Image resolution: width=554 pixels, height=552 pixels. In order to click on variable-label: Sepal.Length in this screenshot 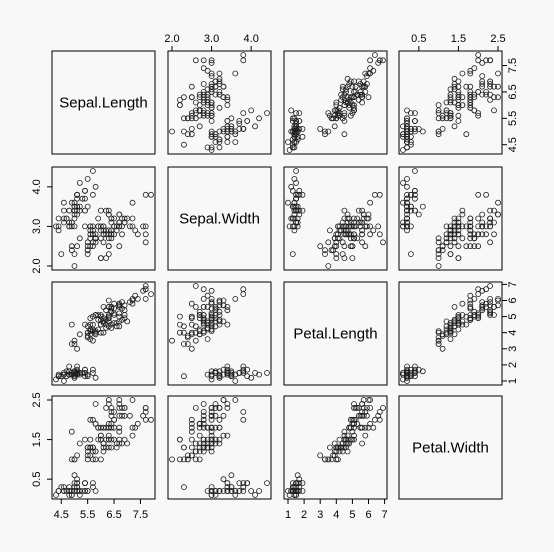, I will do `click(103, 103)`.